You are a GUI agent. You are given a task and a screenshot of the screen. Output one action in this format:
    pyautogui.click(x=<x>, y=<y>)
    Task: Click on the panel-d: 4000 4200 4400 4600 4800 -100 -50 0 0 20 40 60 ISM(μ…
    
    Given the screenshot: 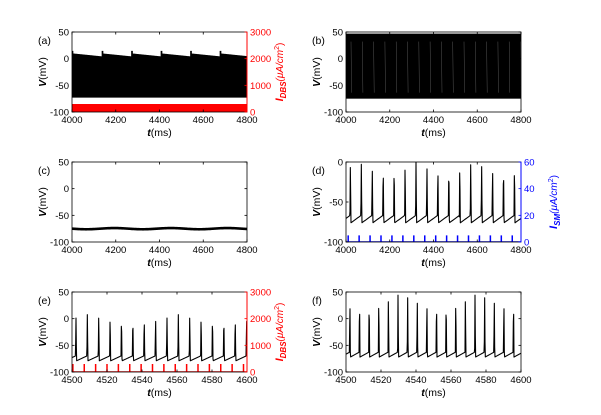 What is the action you would take?
    pyautogui.click(x=436, y=214)
    